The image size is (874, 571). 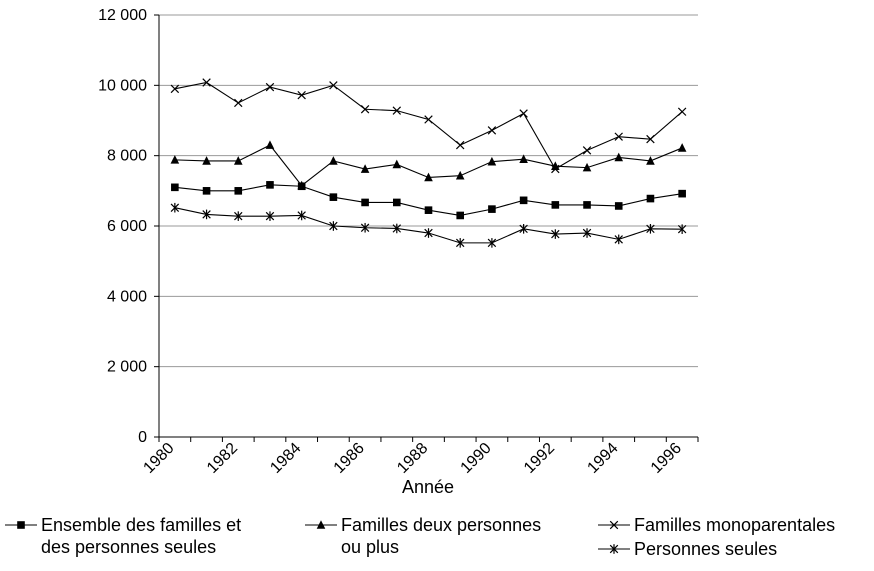 What do you see at coordinates (349, 458) in the screenshot?
I see `x-tick-label: 1986` at bounding box center [349, 458].